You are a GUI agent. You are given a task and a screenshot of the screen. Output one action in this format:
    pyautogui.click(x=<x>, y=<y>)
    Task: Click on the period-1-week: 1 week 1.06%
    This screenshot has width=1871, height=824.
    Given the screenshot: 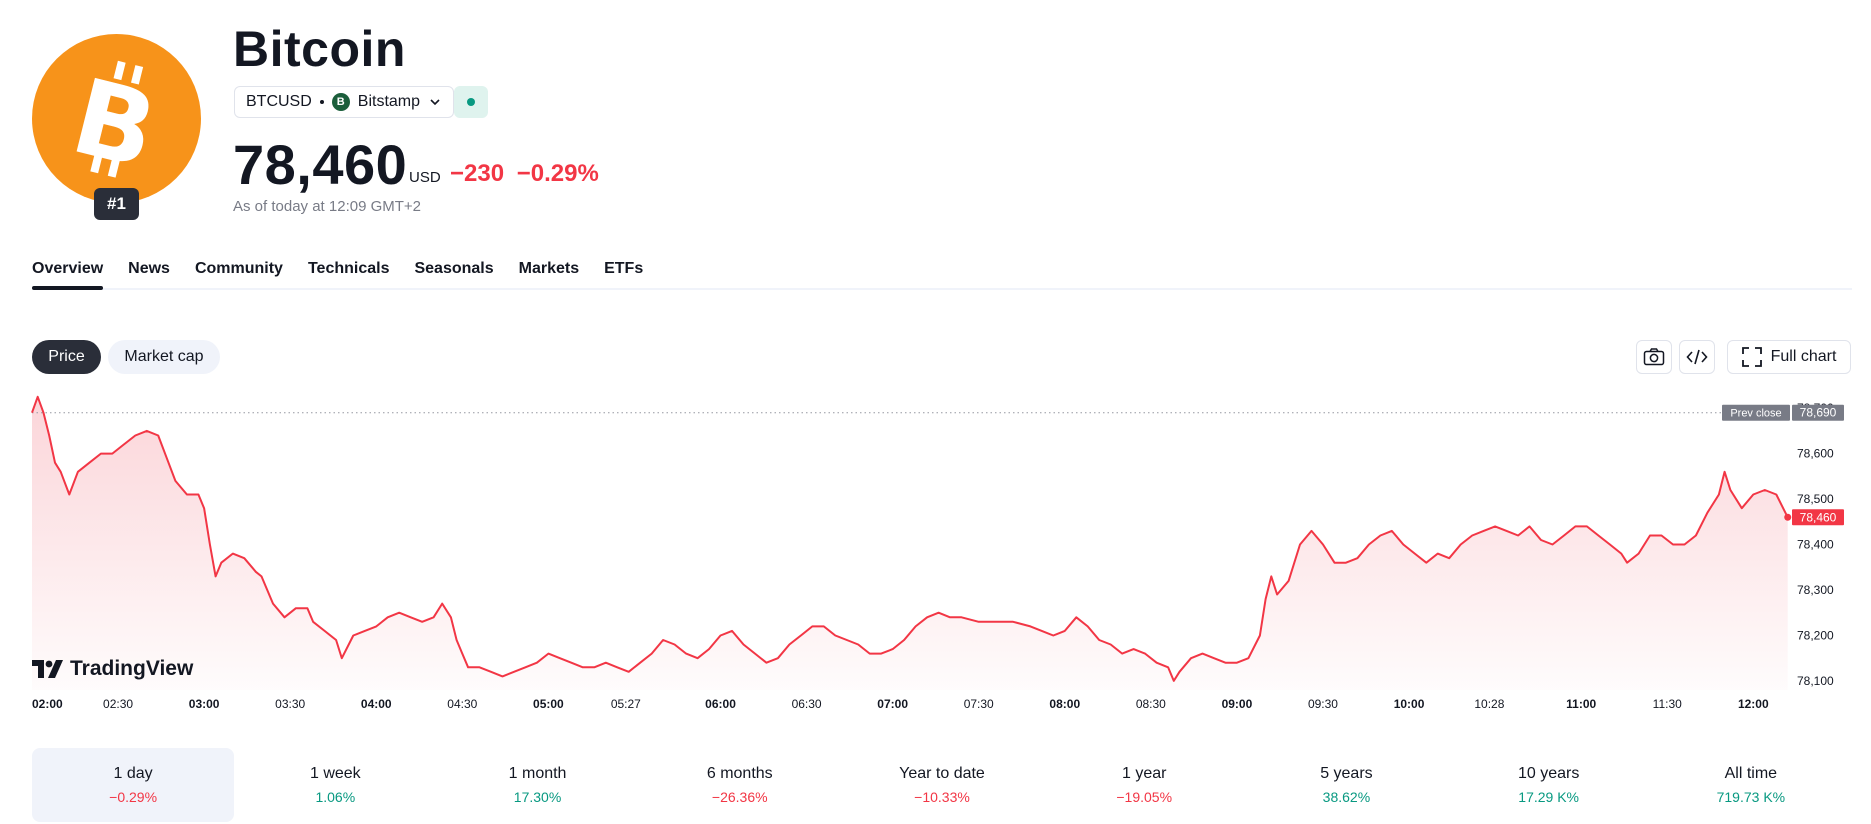 What is the action you would take?
    pyautogui.click(x=335, y=785)
    